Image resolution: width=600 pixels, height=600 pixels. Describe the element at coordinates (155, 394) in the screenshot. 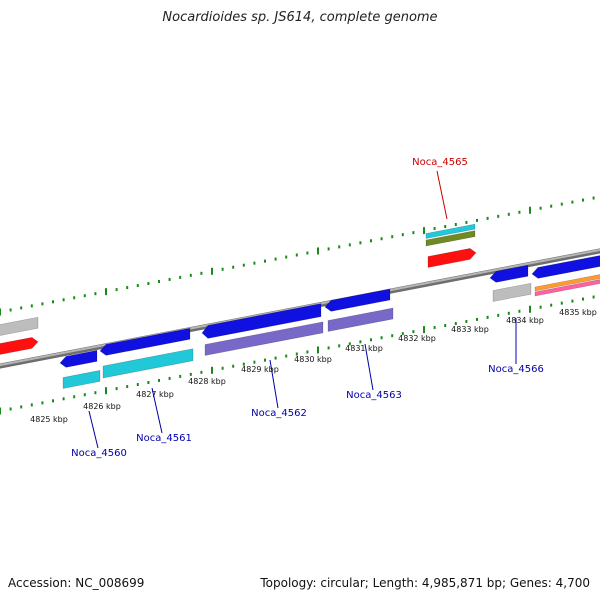

I see `scale-label: 4827 kbp` at that location.